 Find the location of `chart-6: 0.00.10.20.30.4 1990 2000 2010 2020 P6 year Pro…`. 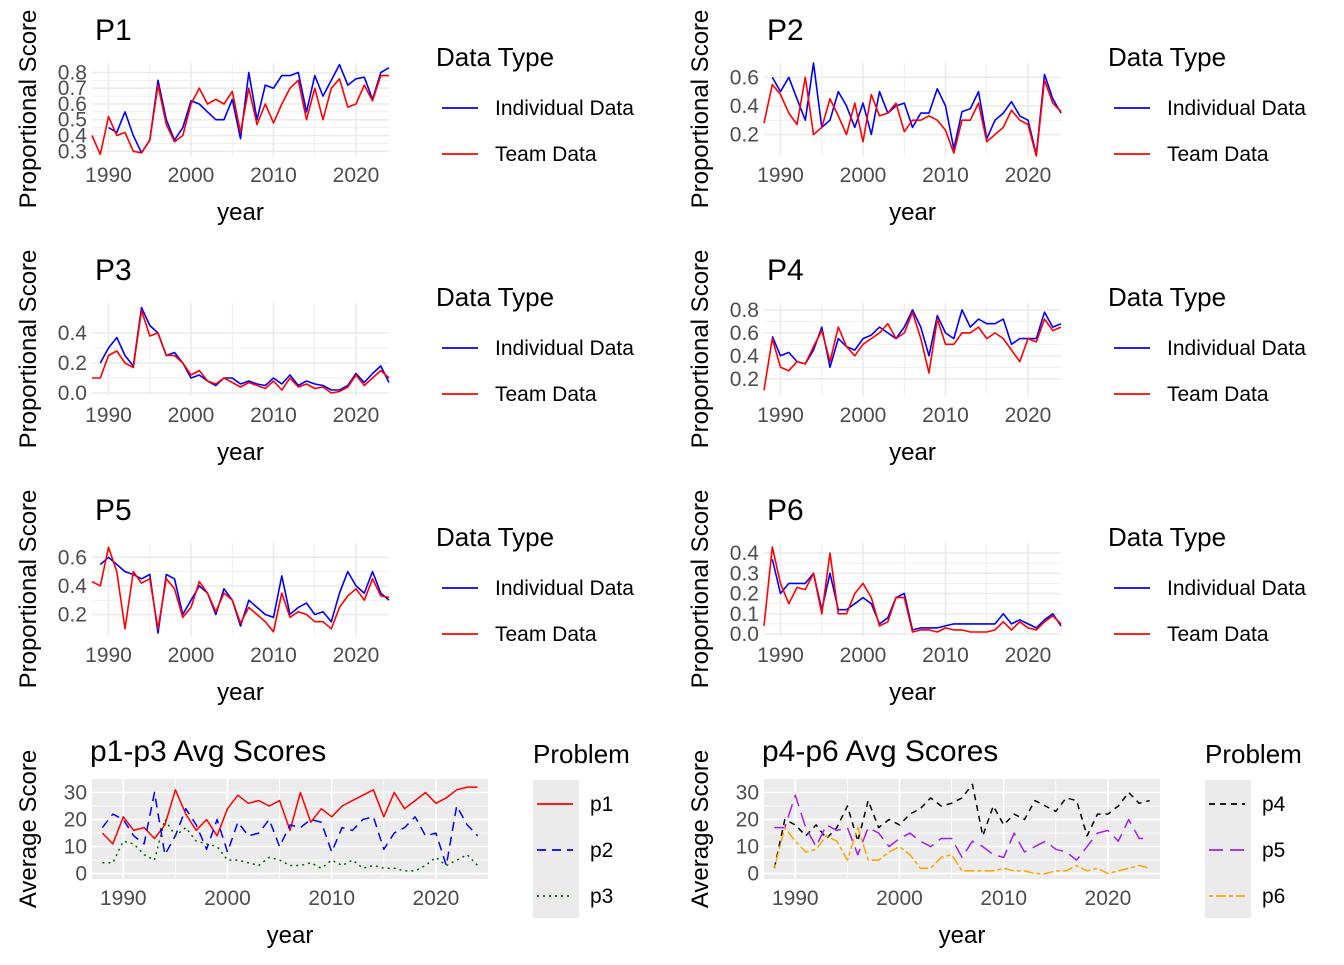

chart-6: 0.00.10.20.30.4 1990 2000 2010 2020 P6 year Pro… is located at coordinates (996, 598).